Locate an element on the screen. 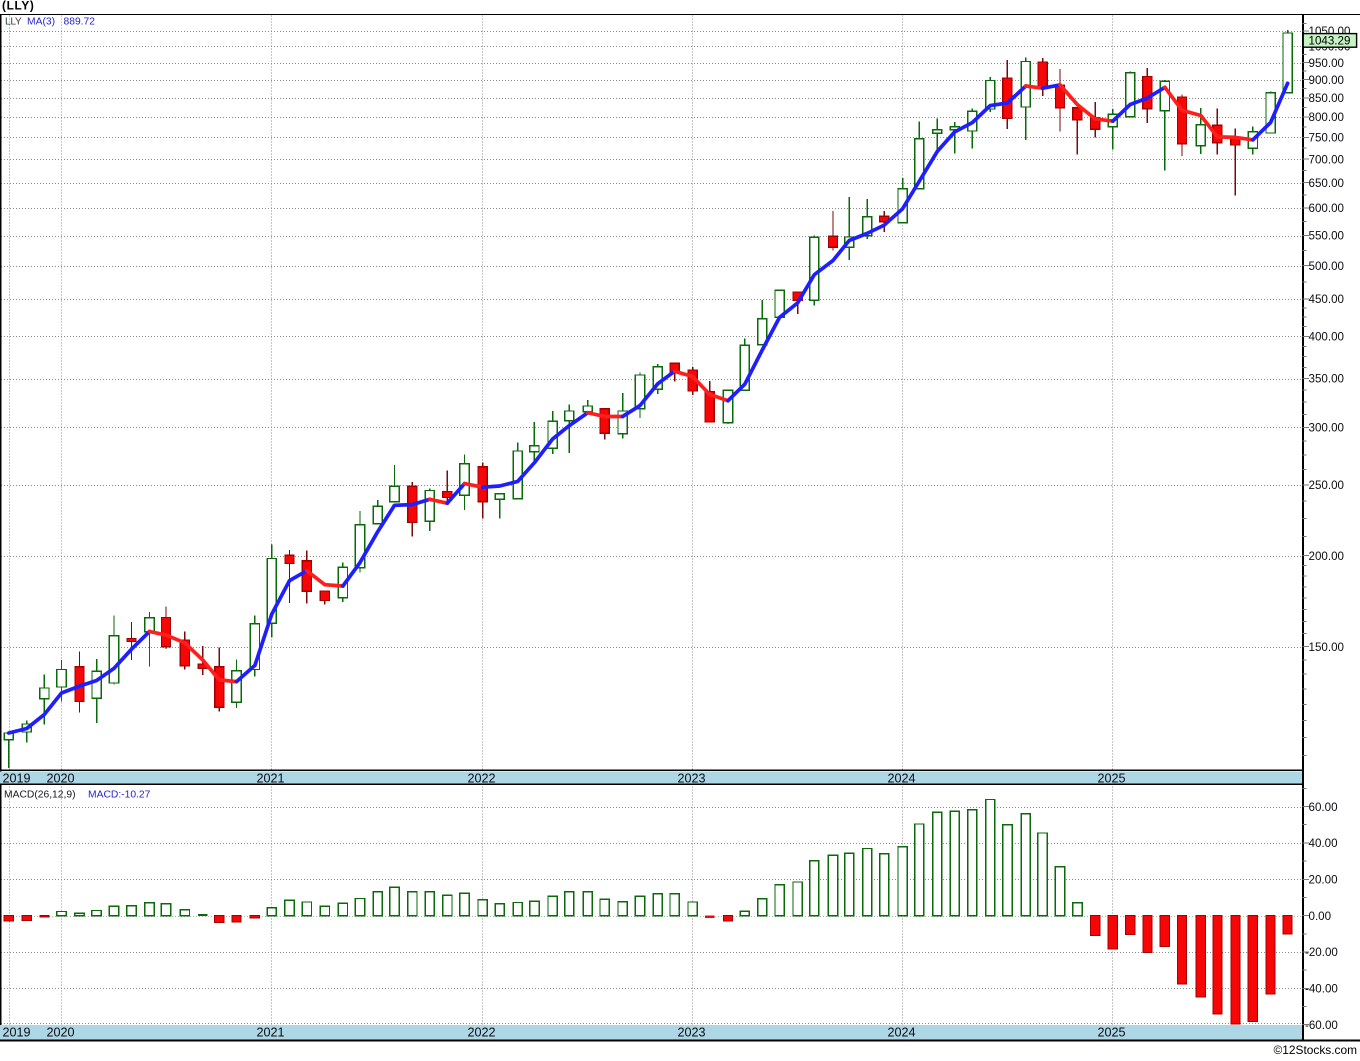 This screenshot has height=1061, width=1360. svg-text: (LLY) is located at coordinates (18, 6).